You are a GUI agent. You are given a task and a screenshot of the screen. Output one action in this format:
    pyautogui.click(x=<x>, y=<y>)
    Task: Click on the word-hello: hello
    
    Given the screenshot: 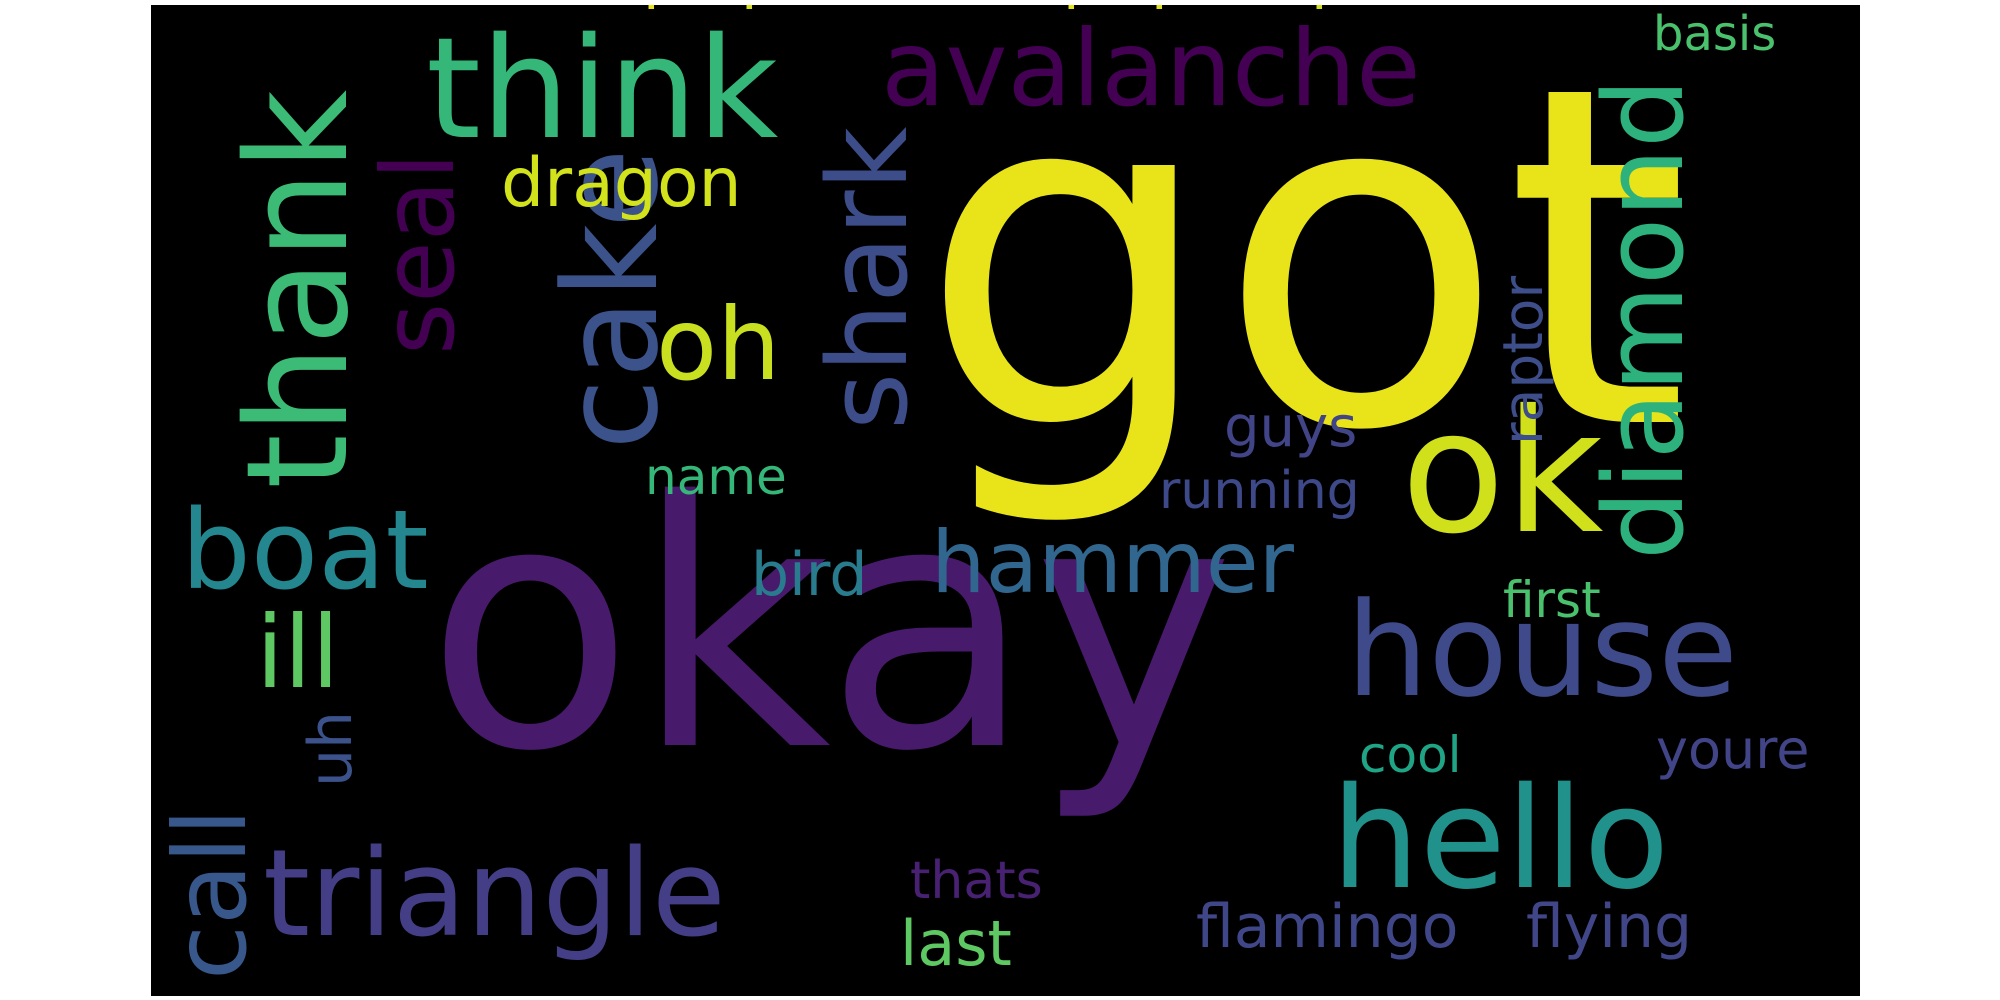 What is the action you would take?
    pyautogui.click(x=1500, y=839)
    